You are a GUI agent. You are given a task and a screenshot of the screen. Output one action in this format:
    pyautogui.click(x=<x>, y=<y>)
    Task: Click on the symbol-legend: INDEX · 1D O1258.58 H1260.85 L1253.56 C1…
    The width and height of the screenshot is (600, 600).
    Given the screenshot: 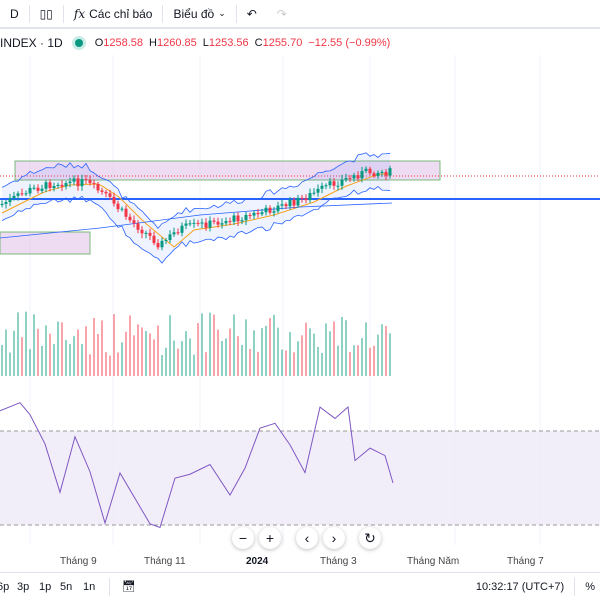 What is the action you would take?
    pyautogui.click(x=195, y=43)
    